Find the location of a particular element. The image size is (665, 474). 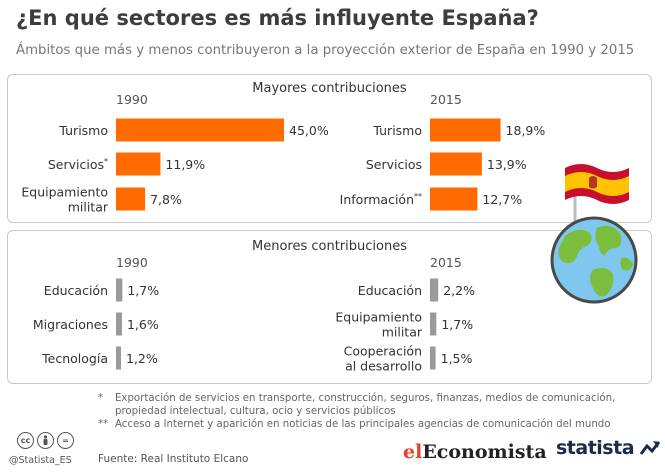

by-icon is located at coordinates (45, 440).